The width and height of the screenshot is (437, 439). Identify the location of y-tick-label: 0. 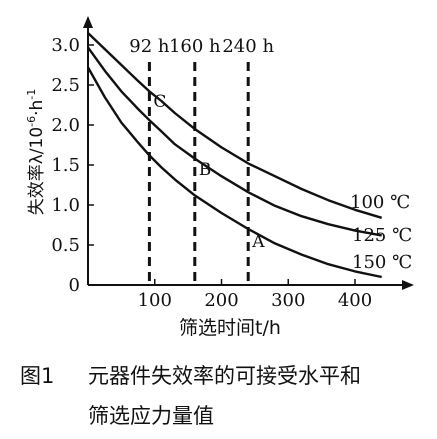
(74, 285).